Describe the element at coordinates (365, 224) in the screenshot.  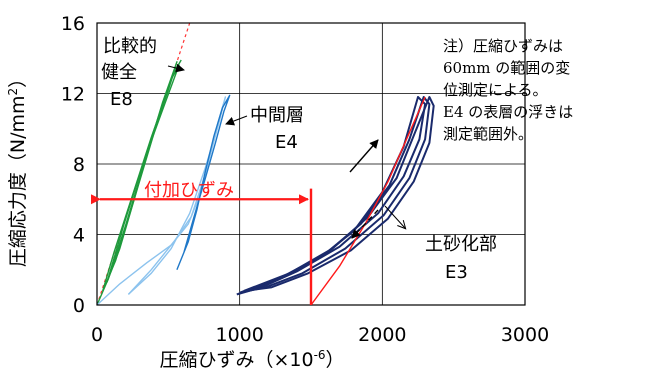
I see `unloading-arrow` at that location.